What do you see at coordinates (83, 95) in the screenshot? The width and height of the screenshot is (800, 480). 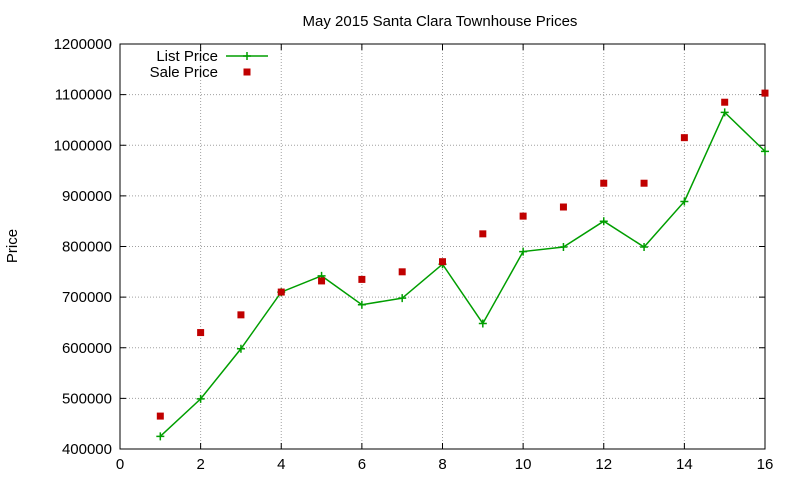 I see `y-tick-label: 1100000` at bounding box center [83, 95].